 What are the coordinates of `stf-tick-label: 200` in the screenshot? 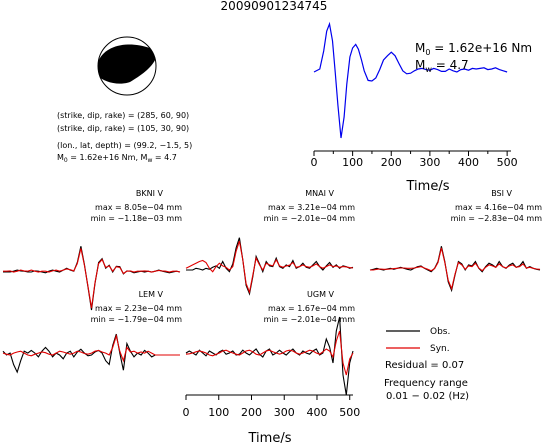 It's located at (391, 162).